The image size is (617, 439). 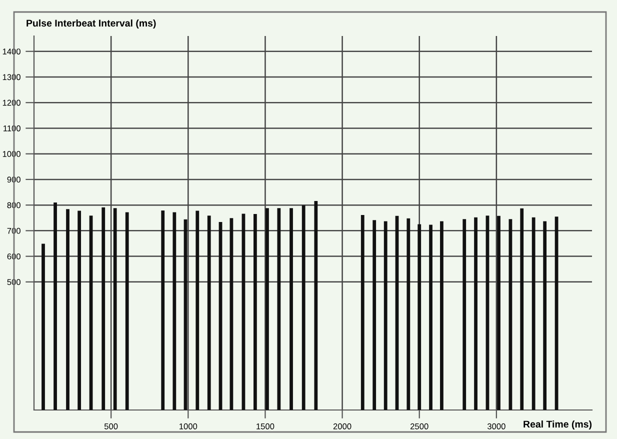 I want to click on y-tick-label: 1100, so click(x=12, y=128).